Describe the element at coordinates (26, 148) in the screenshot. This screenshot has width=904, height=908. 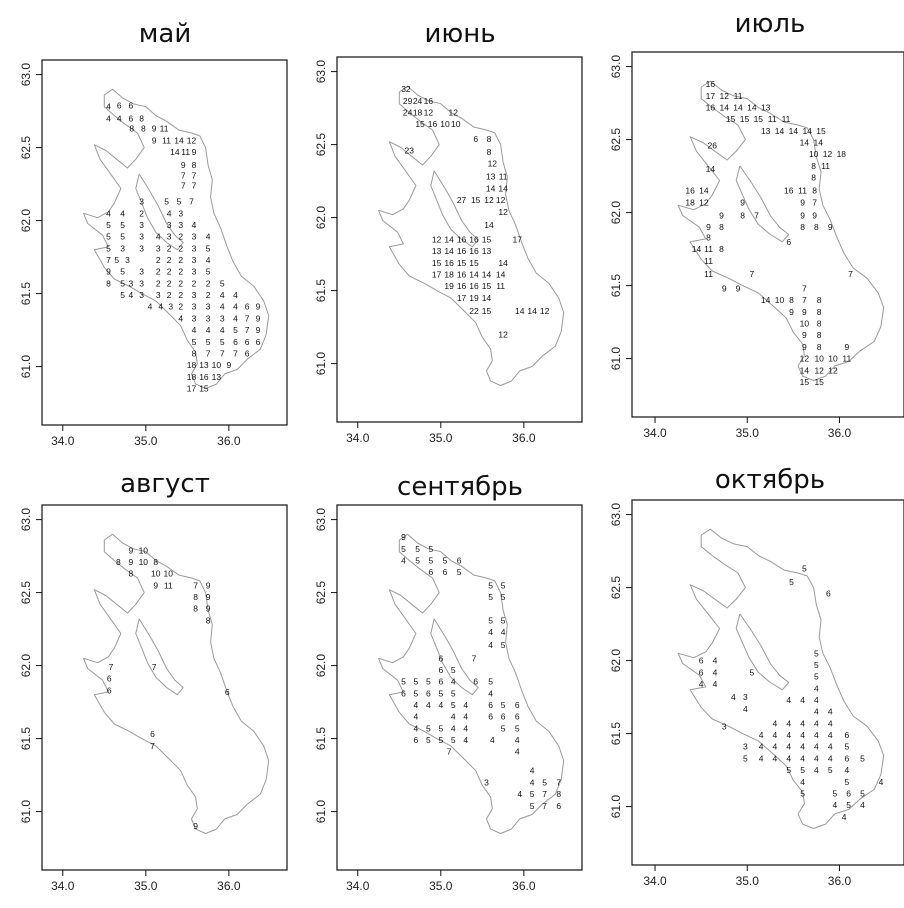
I see `y-tick-label: 62.5` at that location.